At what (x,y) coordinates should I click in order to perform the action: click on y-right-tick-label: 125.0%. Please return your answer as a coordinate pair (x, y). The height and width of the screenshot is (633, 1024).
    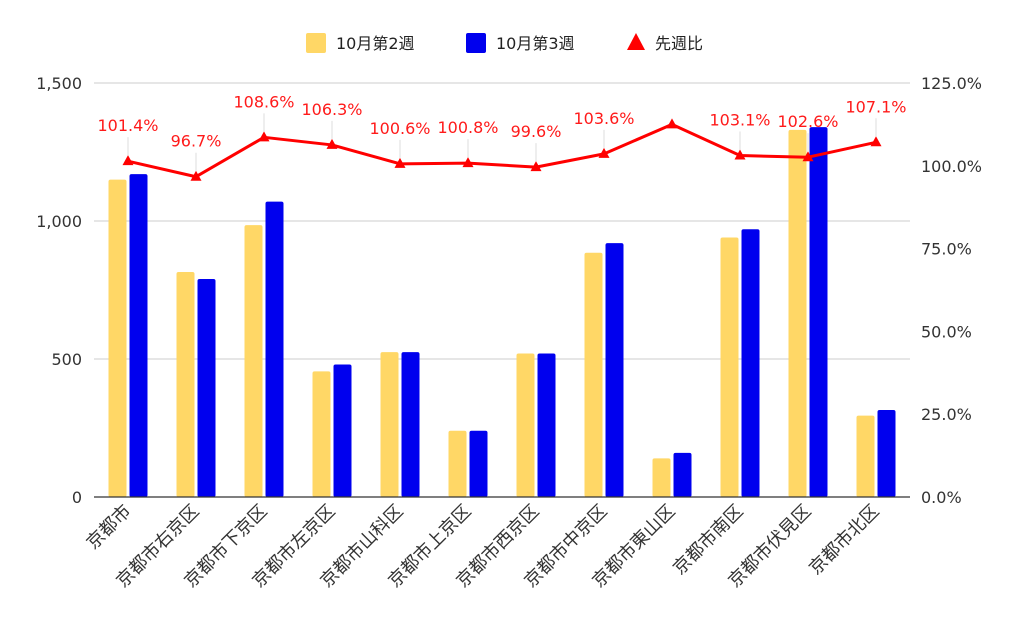
    Looking at the image, I should click on (951, 83).